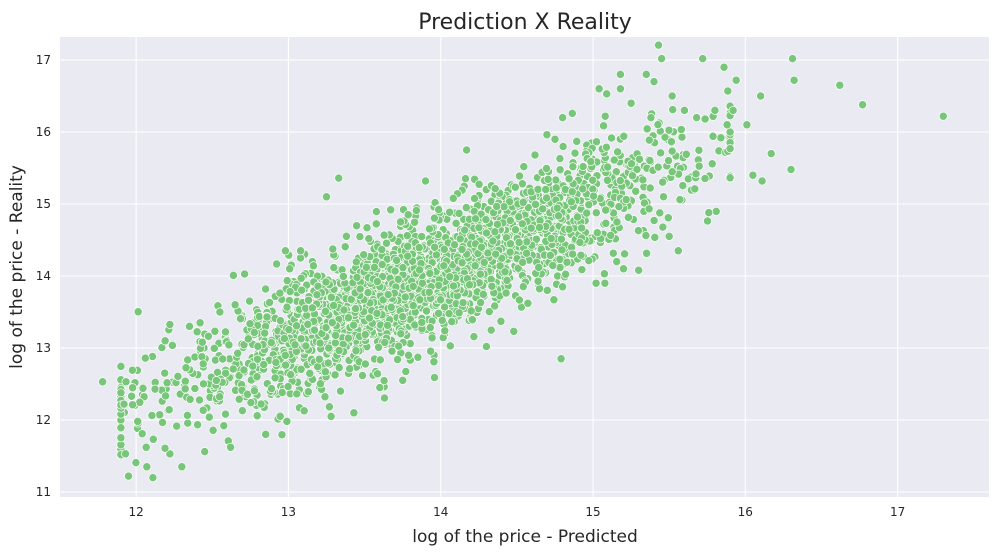 This screenshot has height=555, width=998. Describe the element at coordinates (897, 512) in the screenshot. I see `x-tick-label: 17` at that location.